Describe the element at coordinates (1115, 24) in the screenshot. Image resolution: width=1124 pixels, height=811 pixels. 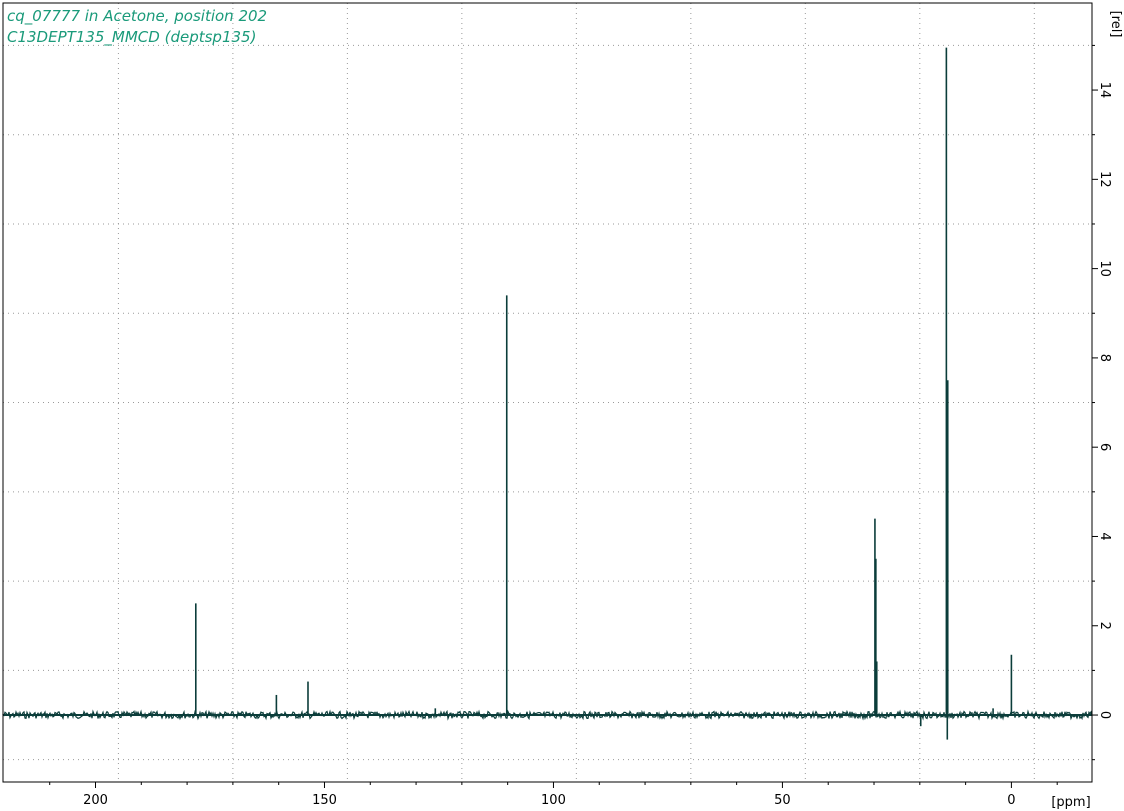
I see `y-axis-label: [rel]` at that location.